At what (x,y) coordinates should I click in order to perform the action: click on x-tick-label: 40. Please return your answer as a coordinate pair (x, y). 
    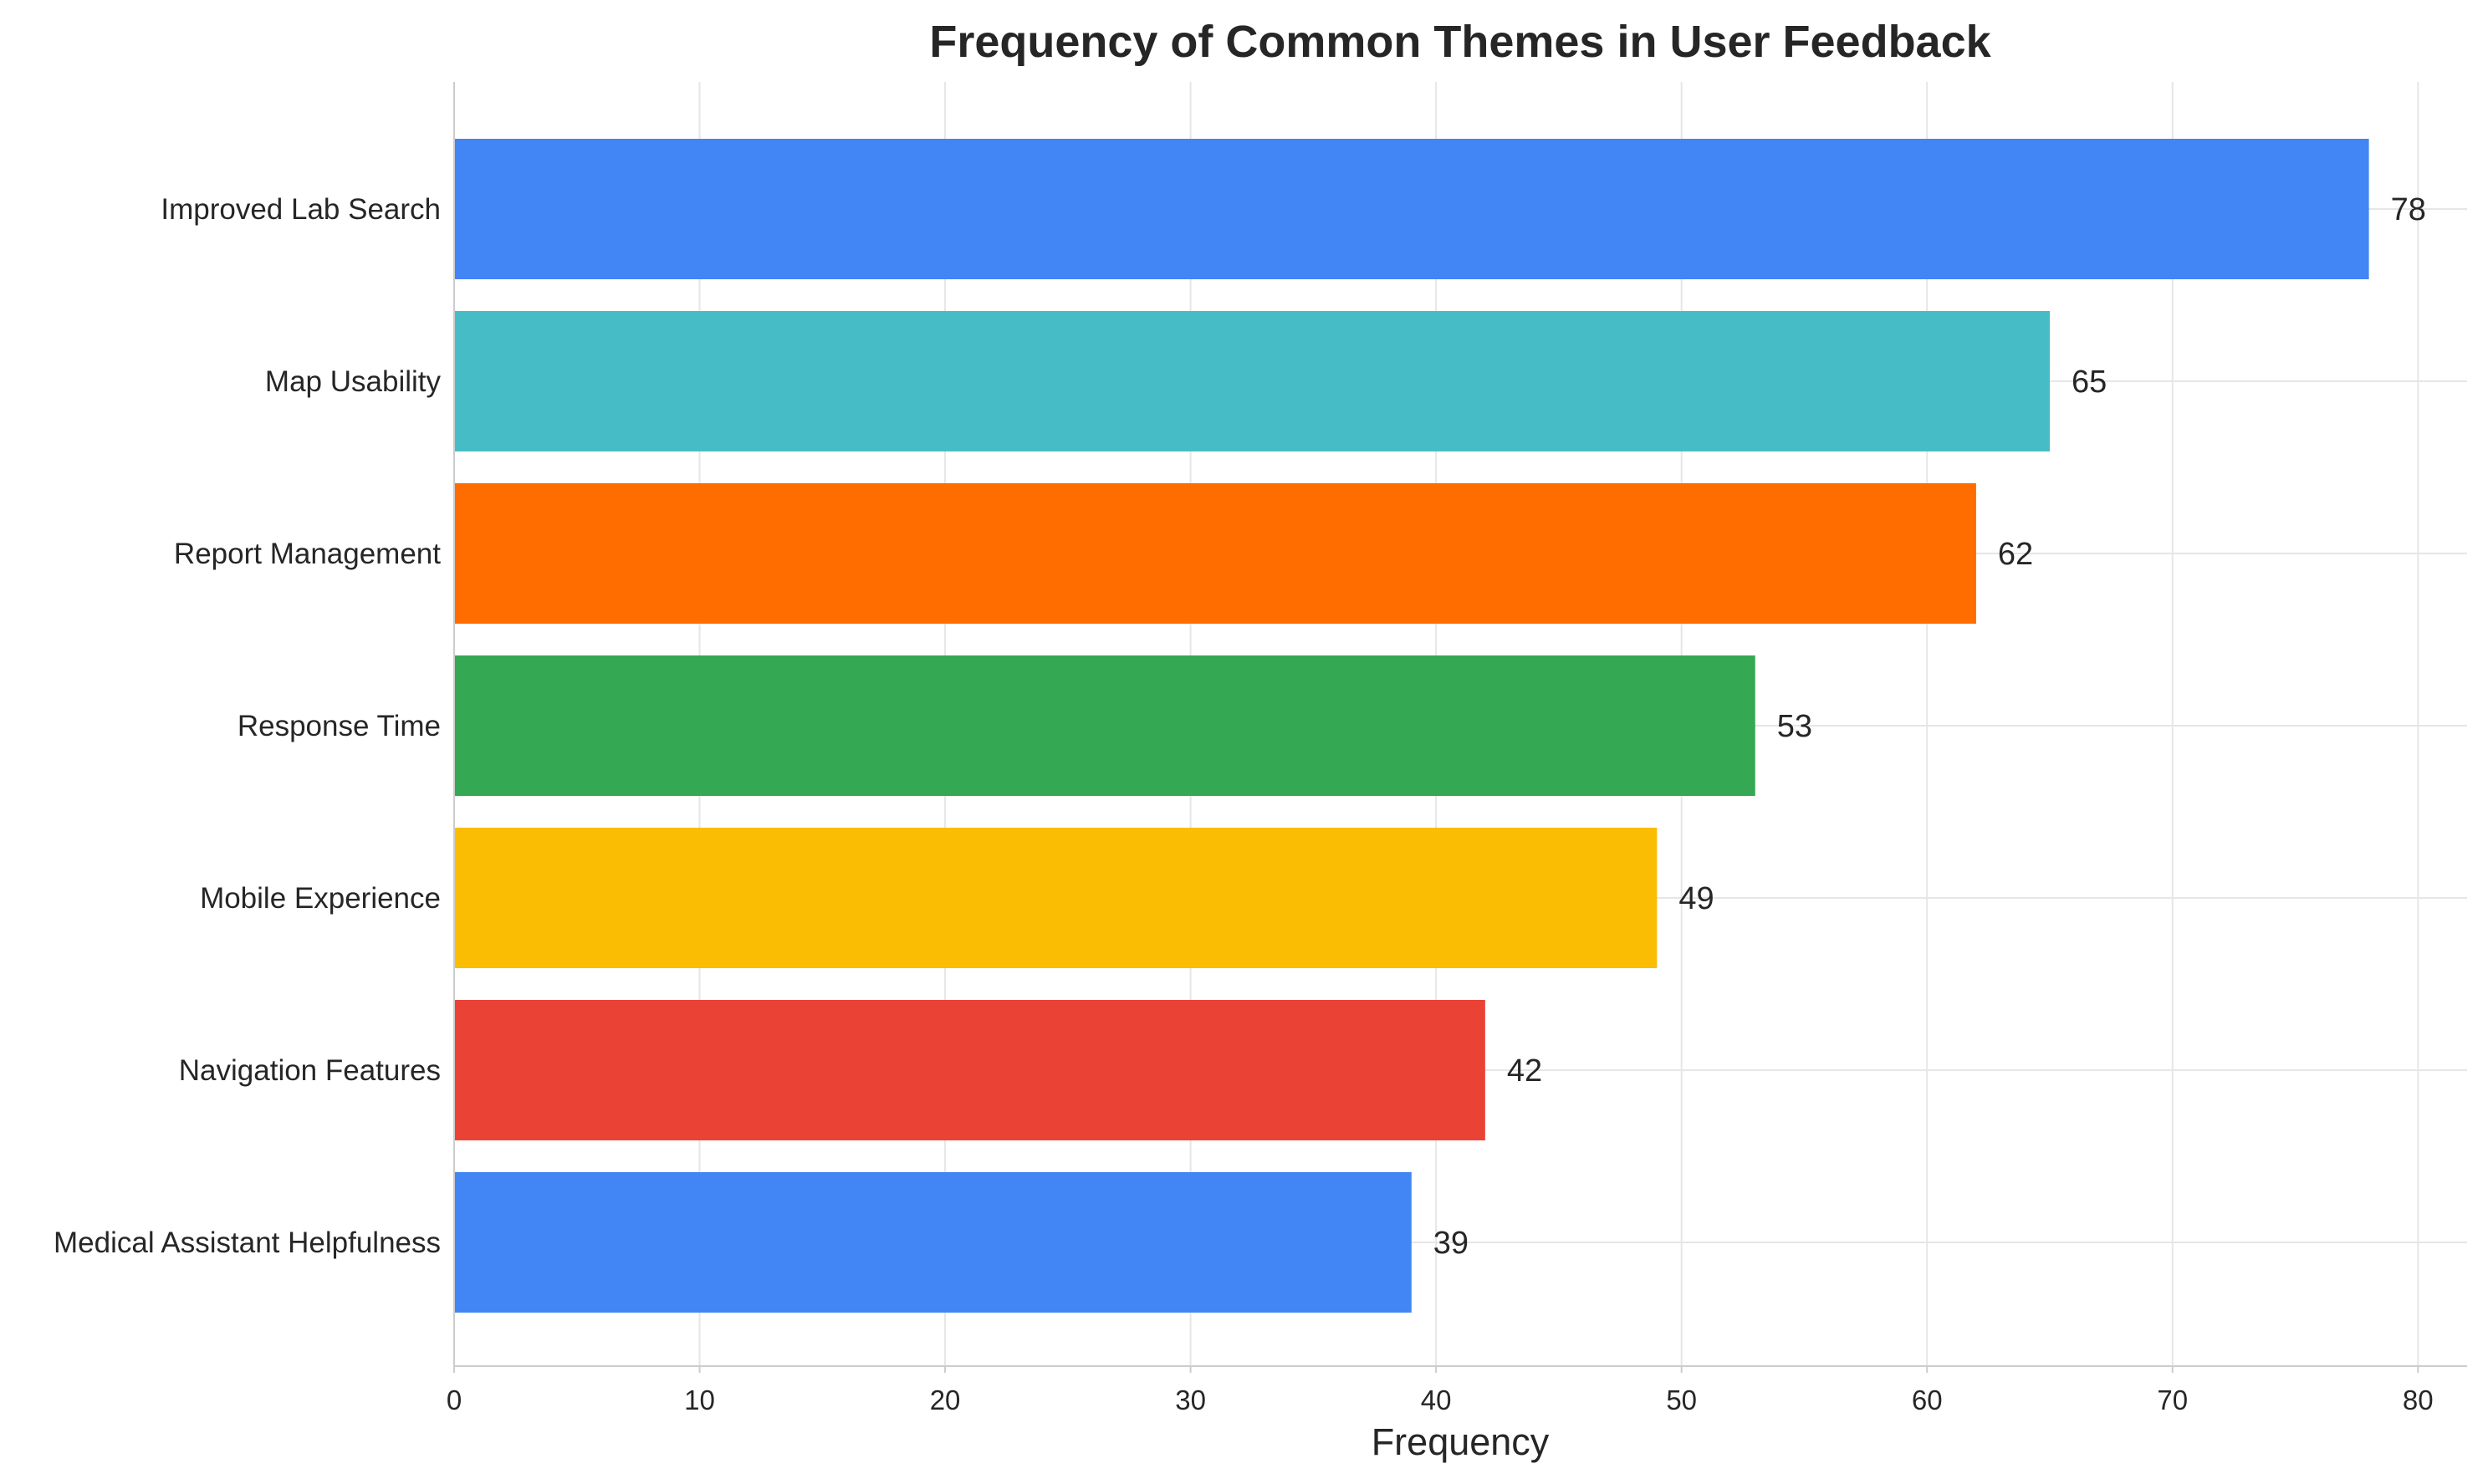
    Looking at the image, I should click on (1436, 1400).